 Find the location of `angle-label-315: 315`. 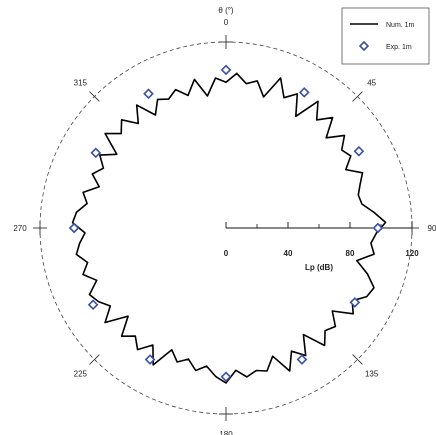

angle-label-315: 315 is located at coordinates (81, 82).